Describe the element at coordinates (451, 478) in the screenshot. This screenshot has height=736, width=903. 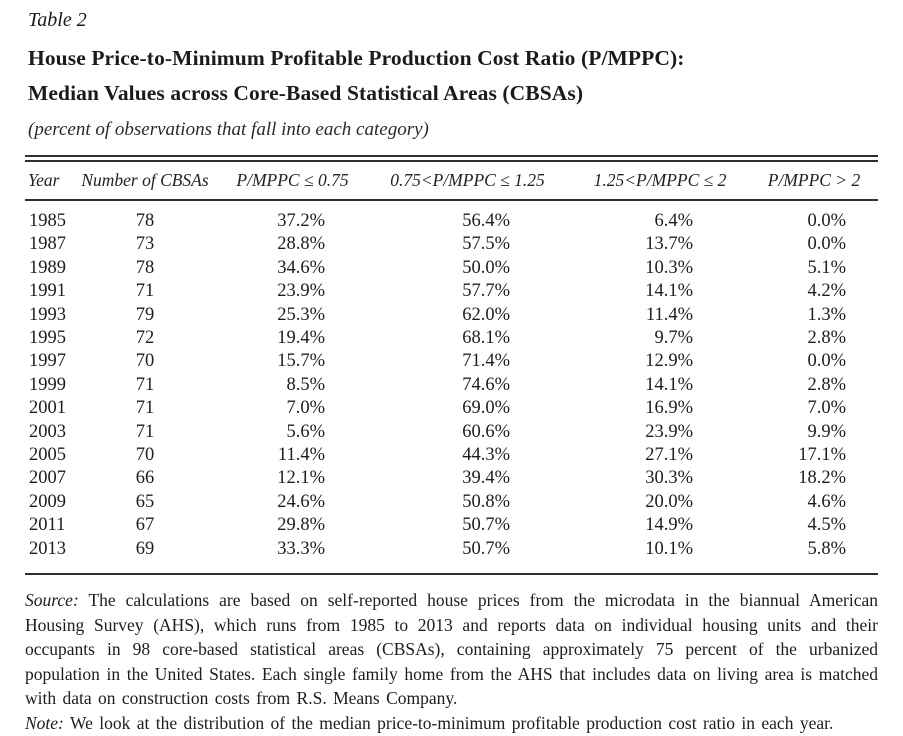
I see `table-row: 2007 66 12.1% 39.4% 30.3% 18.2%` at that location.